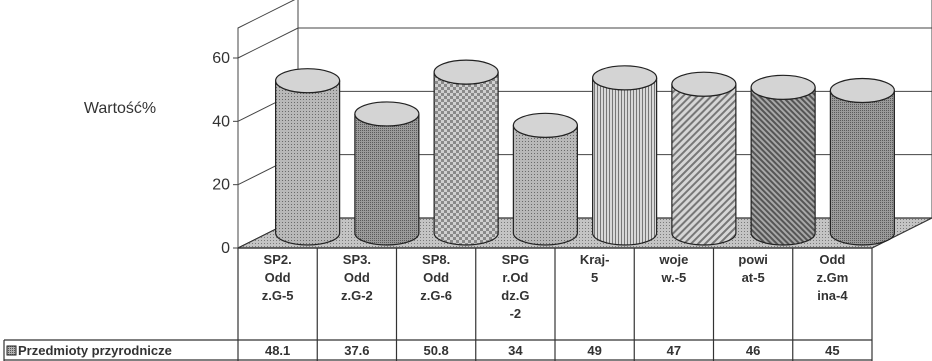 The width and height of the screenshot is (932, 361). I want to click on chart-floor, so click(584, 233).